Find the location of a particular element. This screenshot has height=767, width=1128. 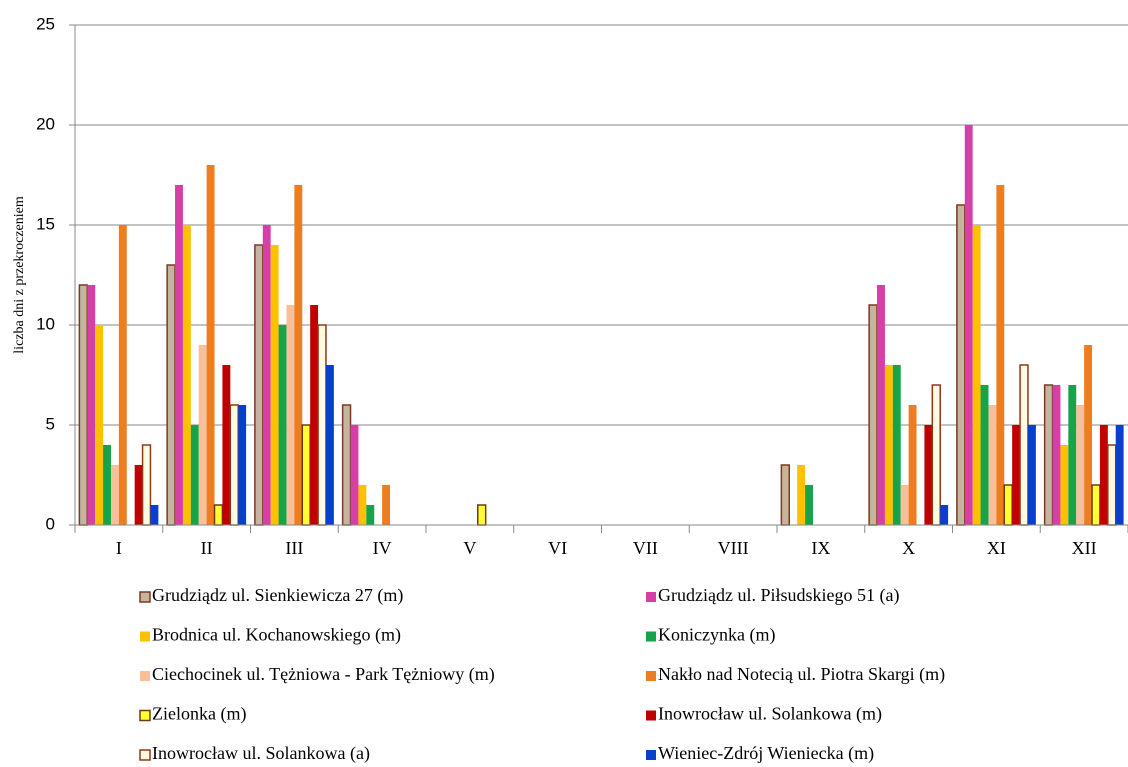

x-tick-label: V is located at coordinates (469, 548).